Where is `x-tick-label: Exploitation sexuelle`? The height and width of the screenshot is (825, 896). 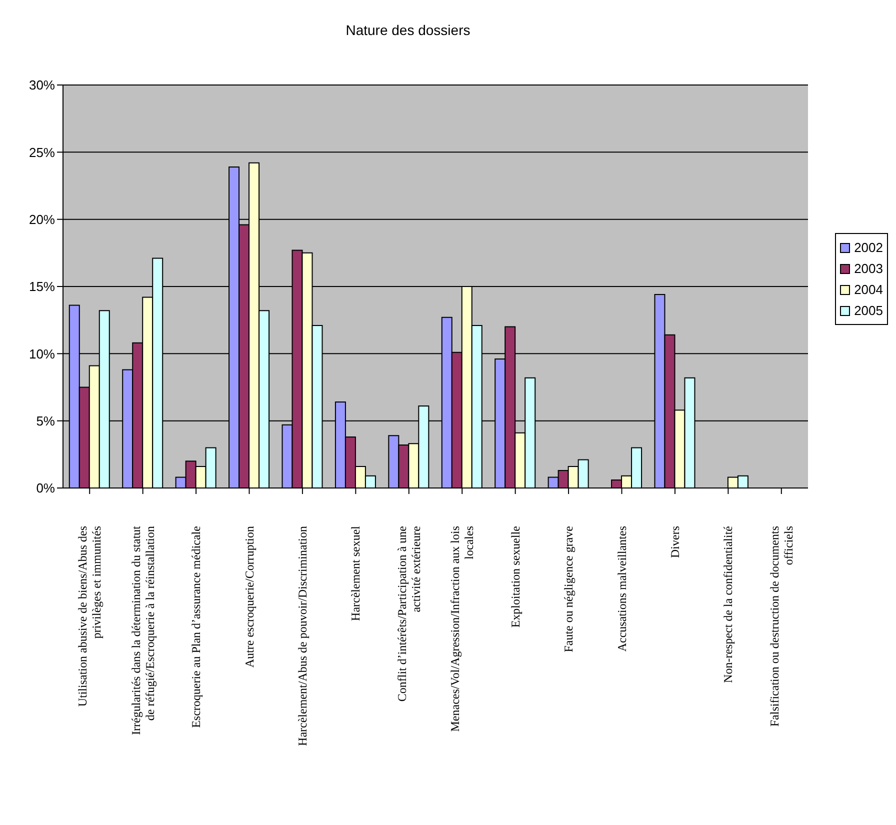
x-tick-label: Exploitation sexuelle is located at coordinates (515, 577).